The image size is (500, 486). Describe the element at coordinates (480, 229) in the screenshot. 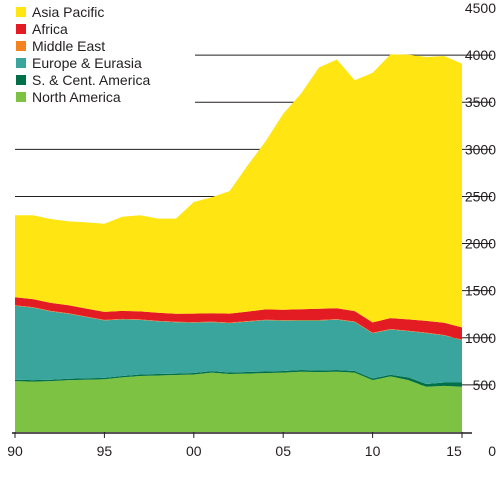

I see `y-axis-ticks: 0 500 1000 1500 2000 2500 3000 3500 4000 4500` at that location.